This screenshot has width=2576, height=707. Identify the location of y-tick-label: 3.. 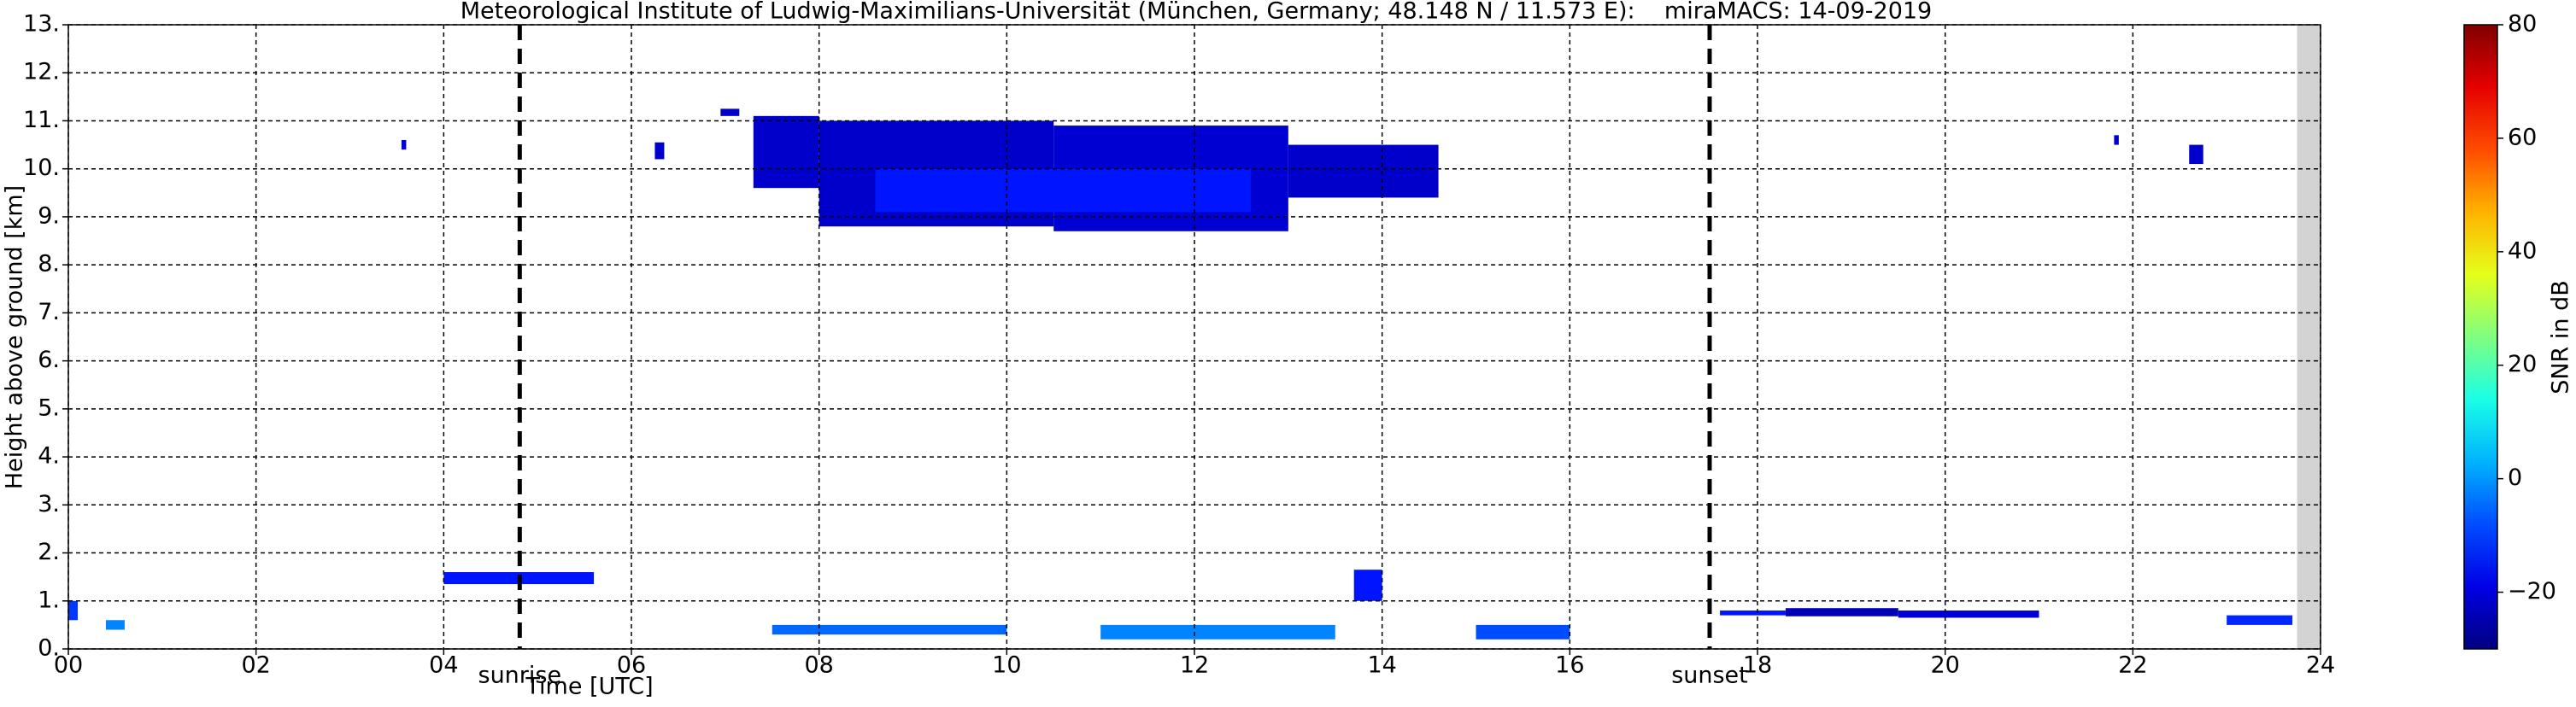
(49, 504).